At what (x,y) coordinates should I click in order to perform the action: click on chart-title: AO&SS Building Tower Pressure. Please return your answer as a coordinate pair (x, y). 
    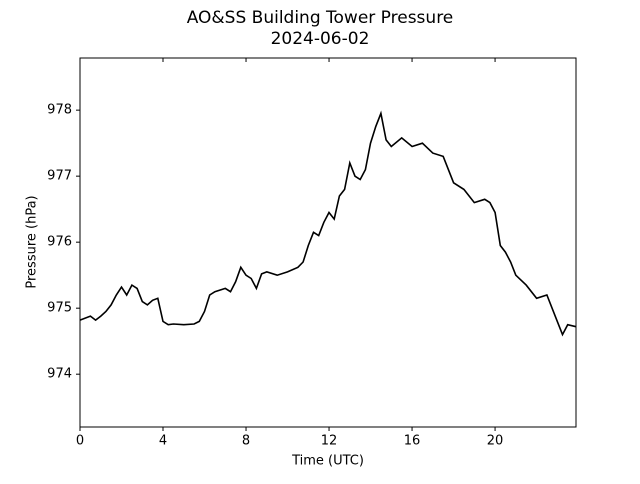
    Looking at the image, I should click on (320, 18).